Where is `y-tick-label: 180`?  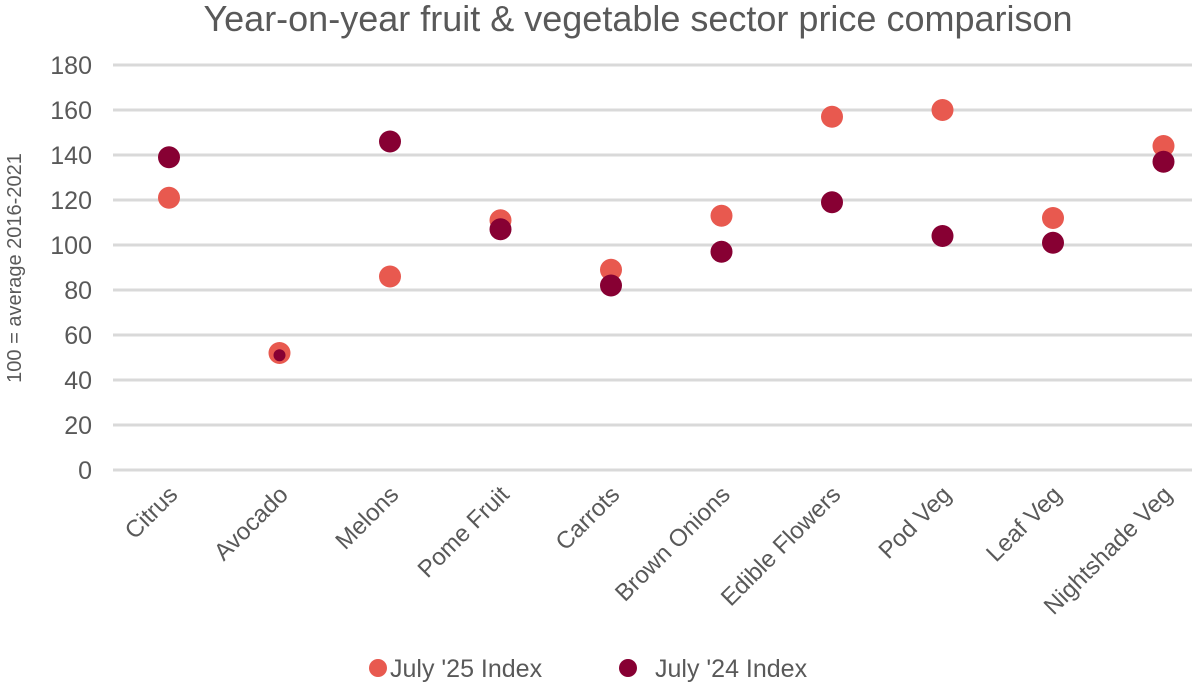 y-tick-label: 180 is located at coordinates (71, 66).